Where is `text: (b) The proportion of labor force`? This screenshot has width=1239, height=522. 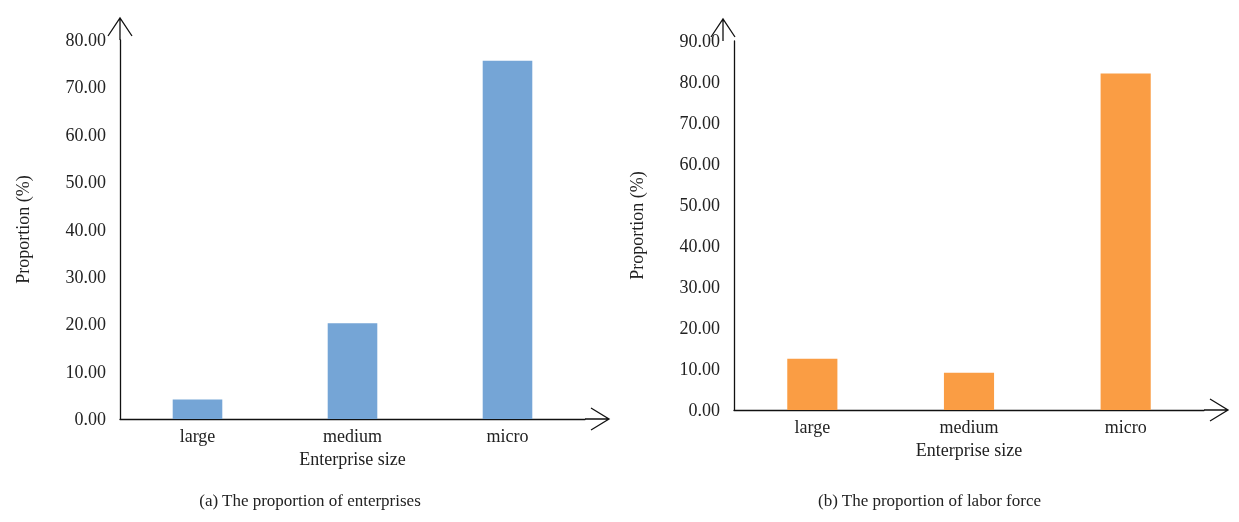
text: (b) The proportion of labor force is located at coordinates (929, 500).